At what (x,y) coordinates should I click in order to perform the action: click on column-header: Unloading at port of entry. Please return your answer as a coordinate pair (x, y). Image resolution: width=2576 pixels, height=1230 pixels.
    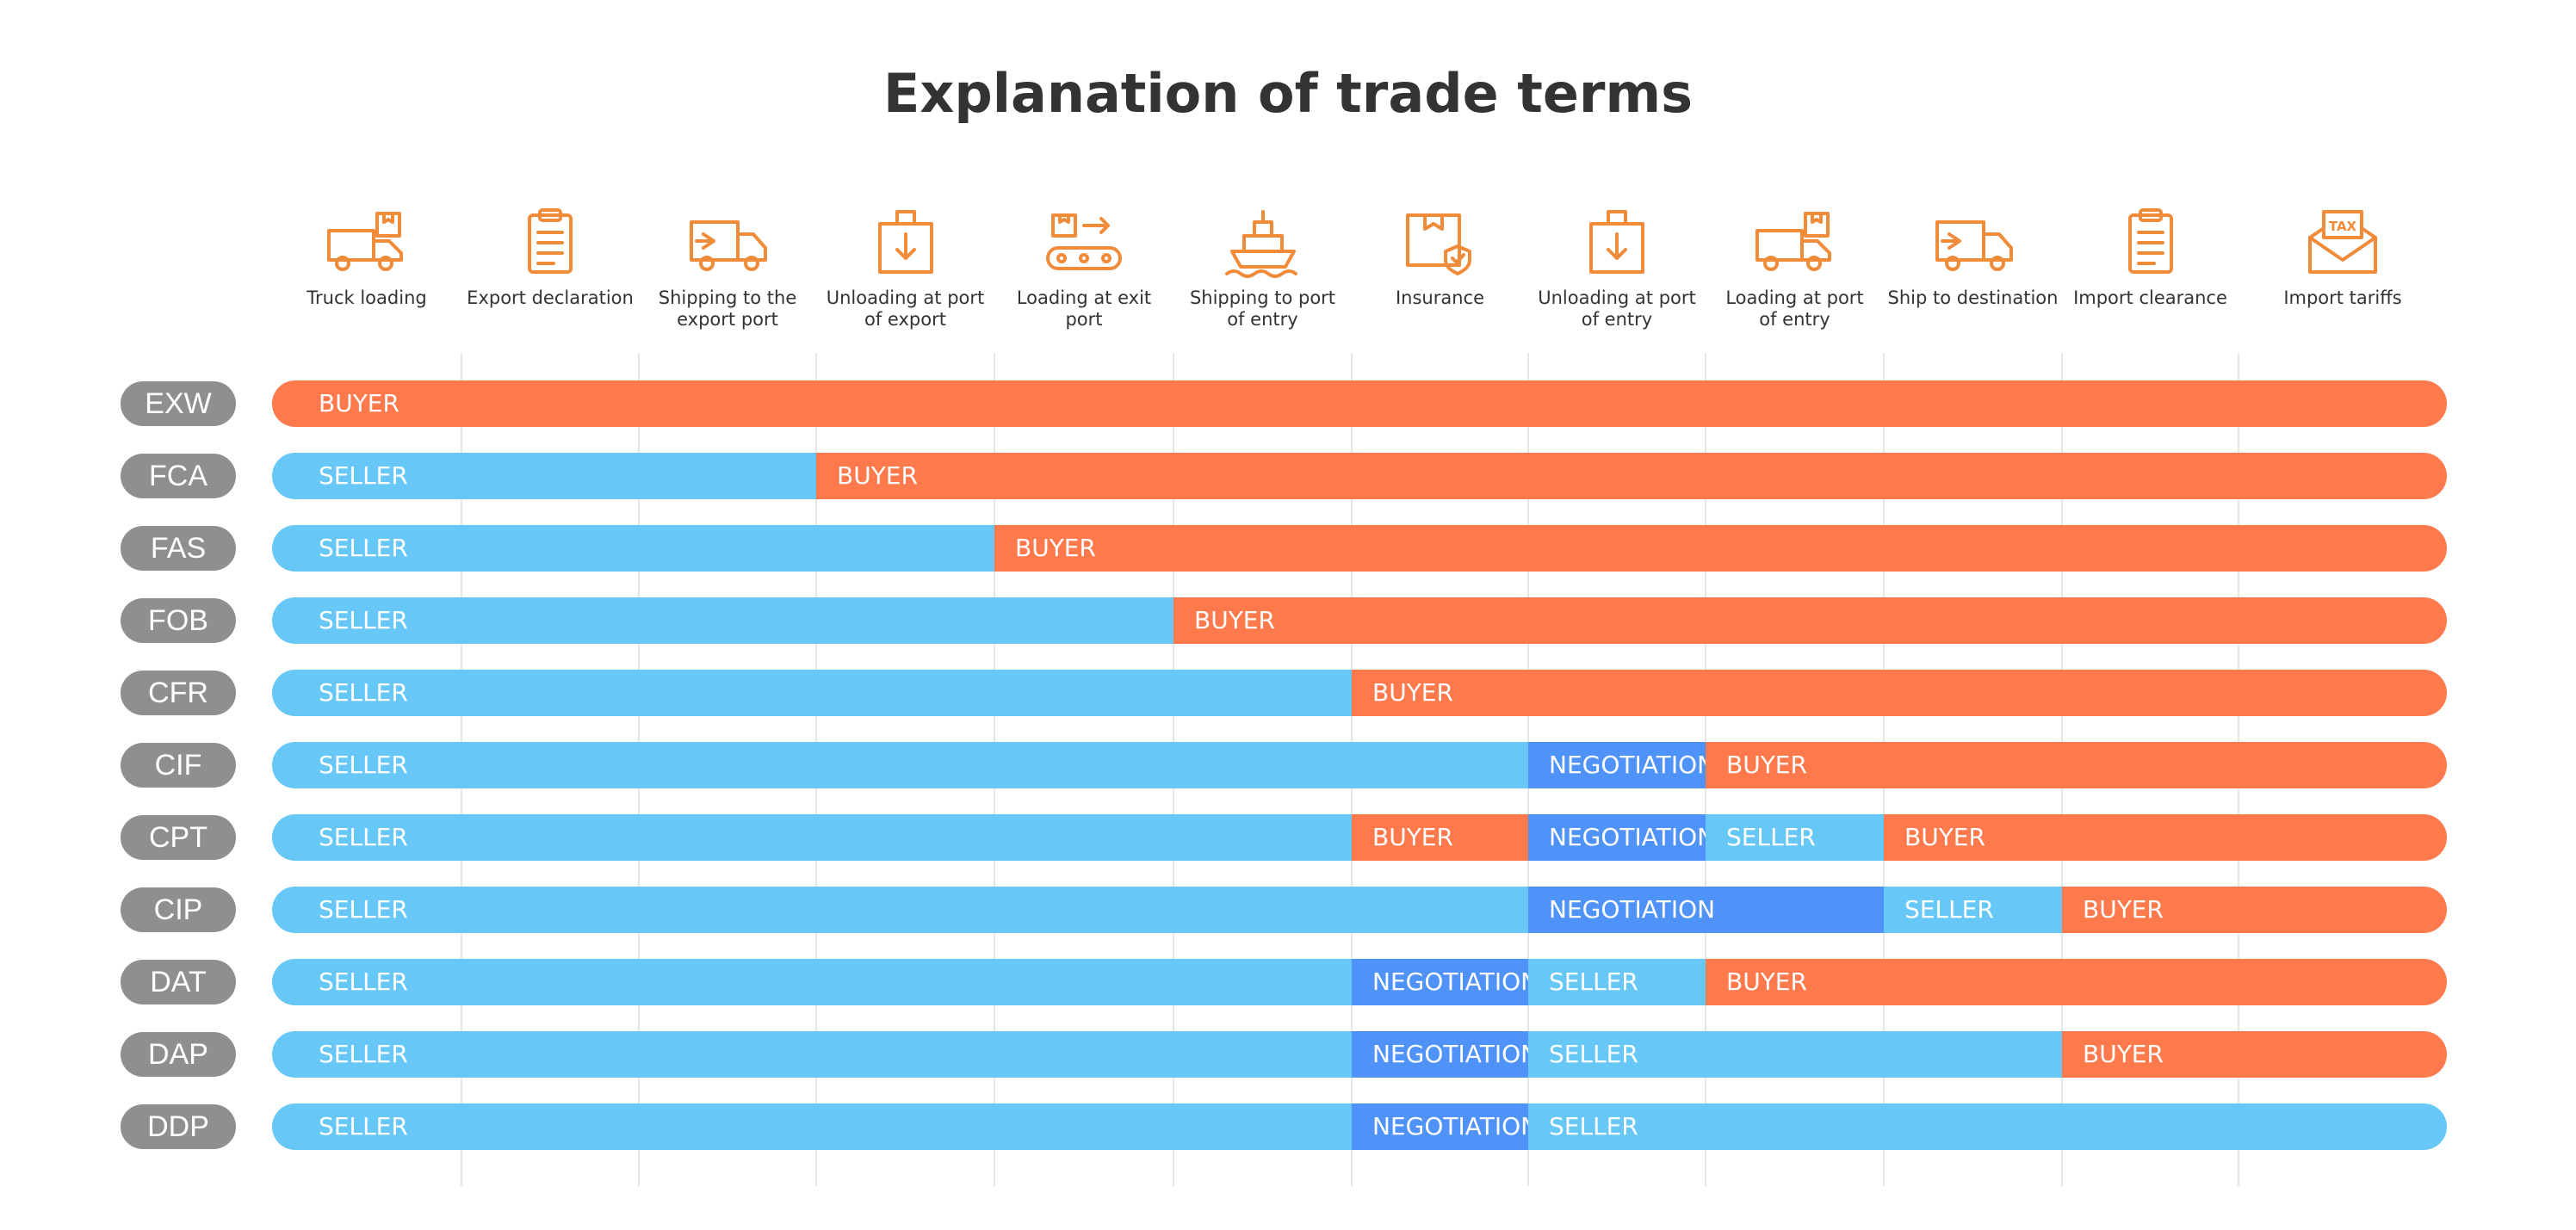
    Looking at the image, I should click on (1617, 267).